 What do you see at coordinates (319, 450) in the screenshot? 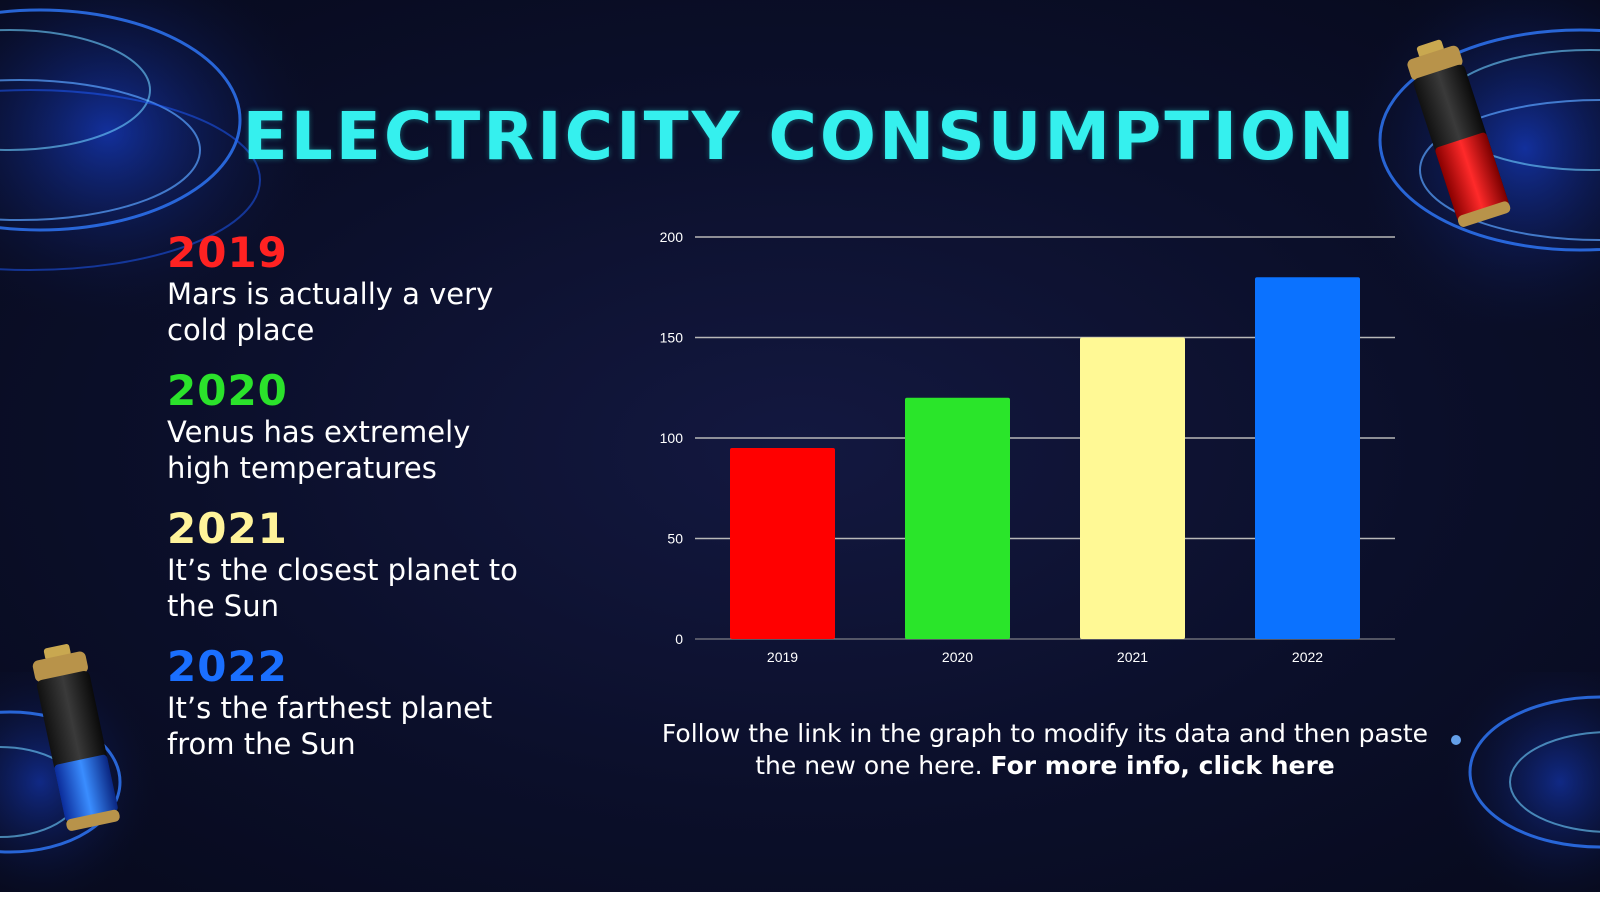
I see `year-description: Venus has extremely high temperatures` at bounding box center [319, 450].